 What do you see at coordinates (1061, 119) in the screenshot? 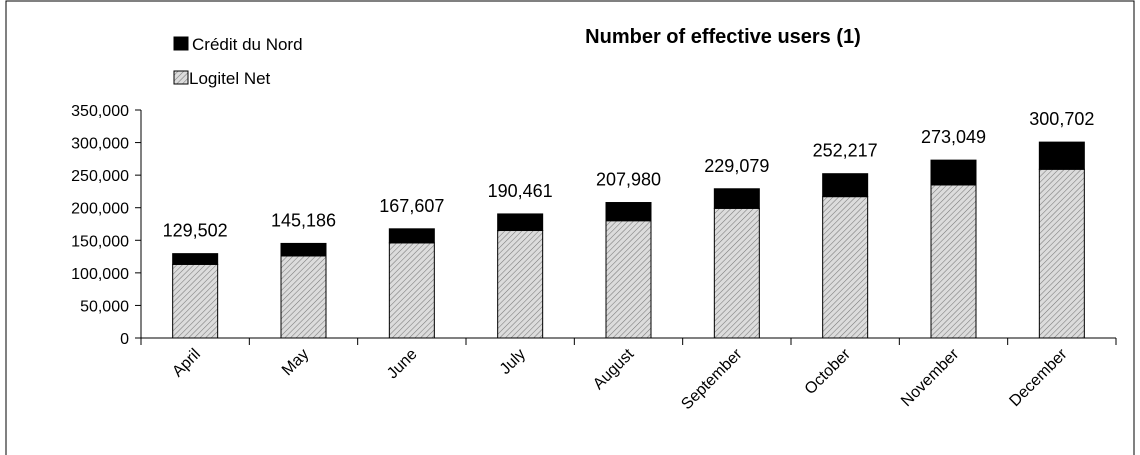
I see `total-value-label: 300,702` at bounding box center [1061, 119].